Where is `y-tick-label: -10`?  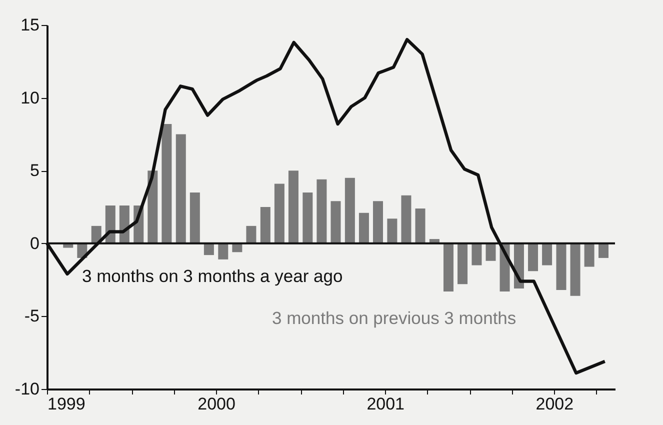
y-tick-label: -10 is located at coordinates (27, 389).